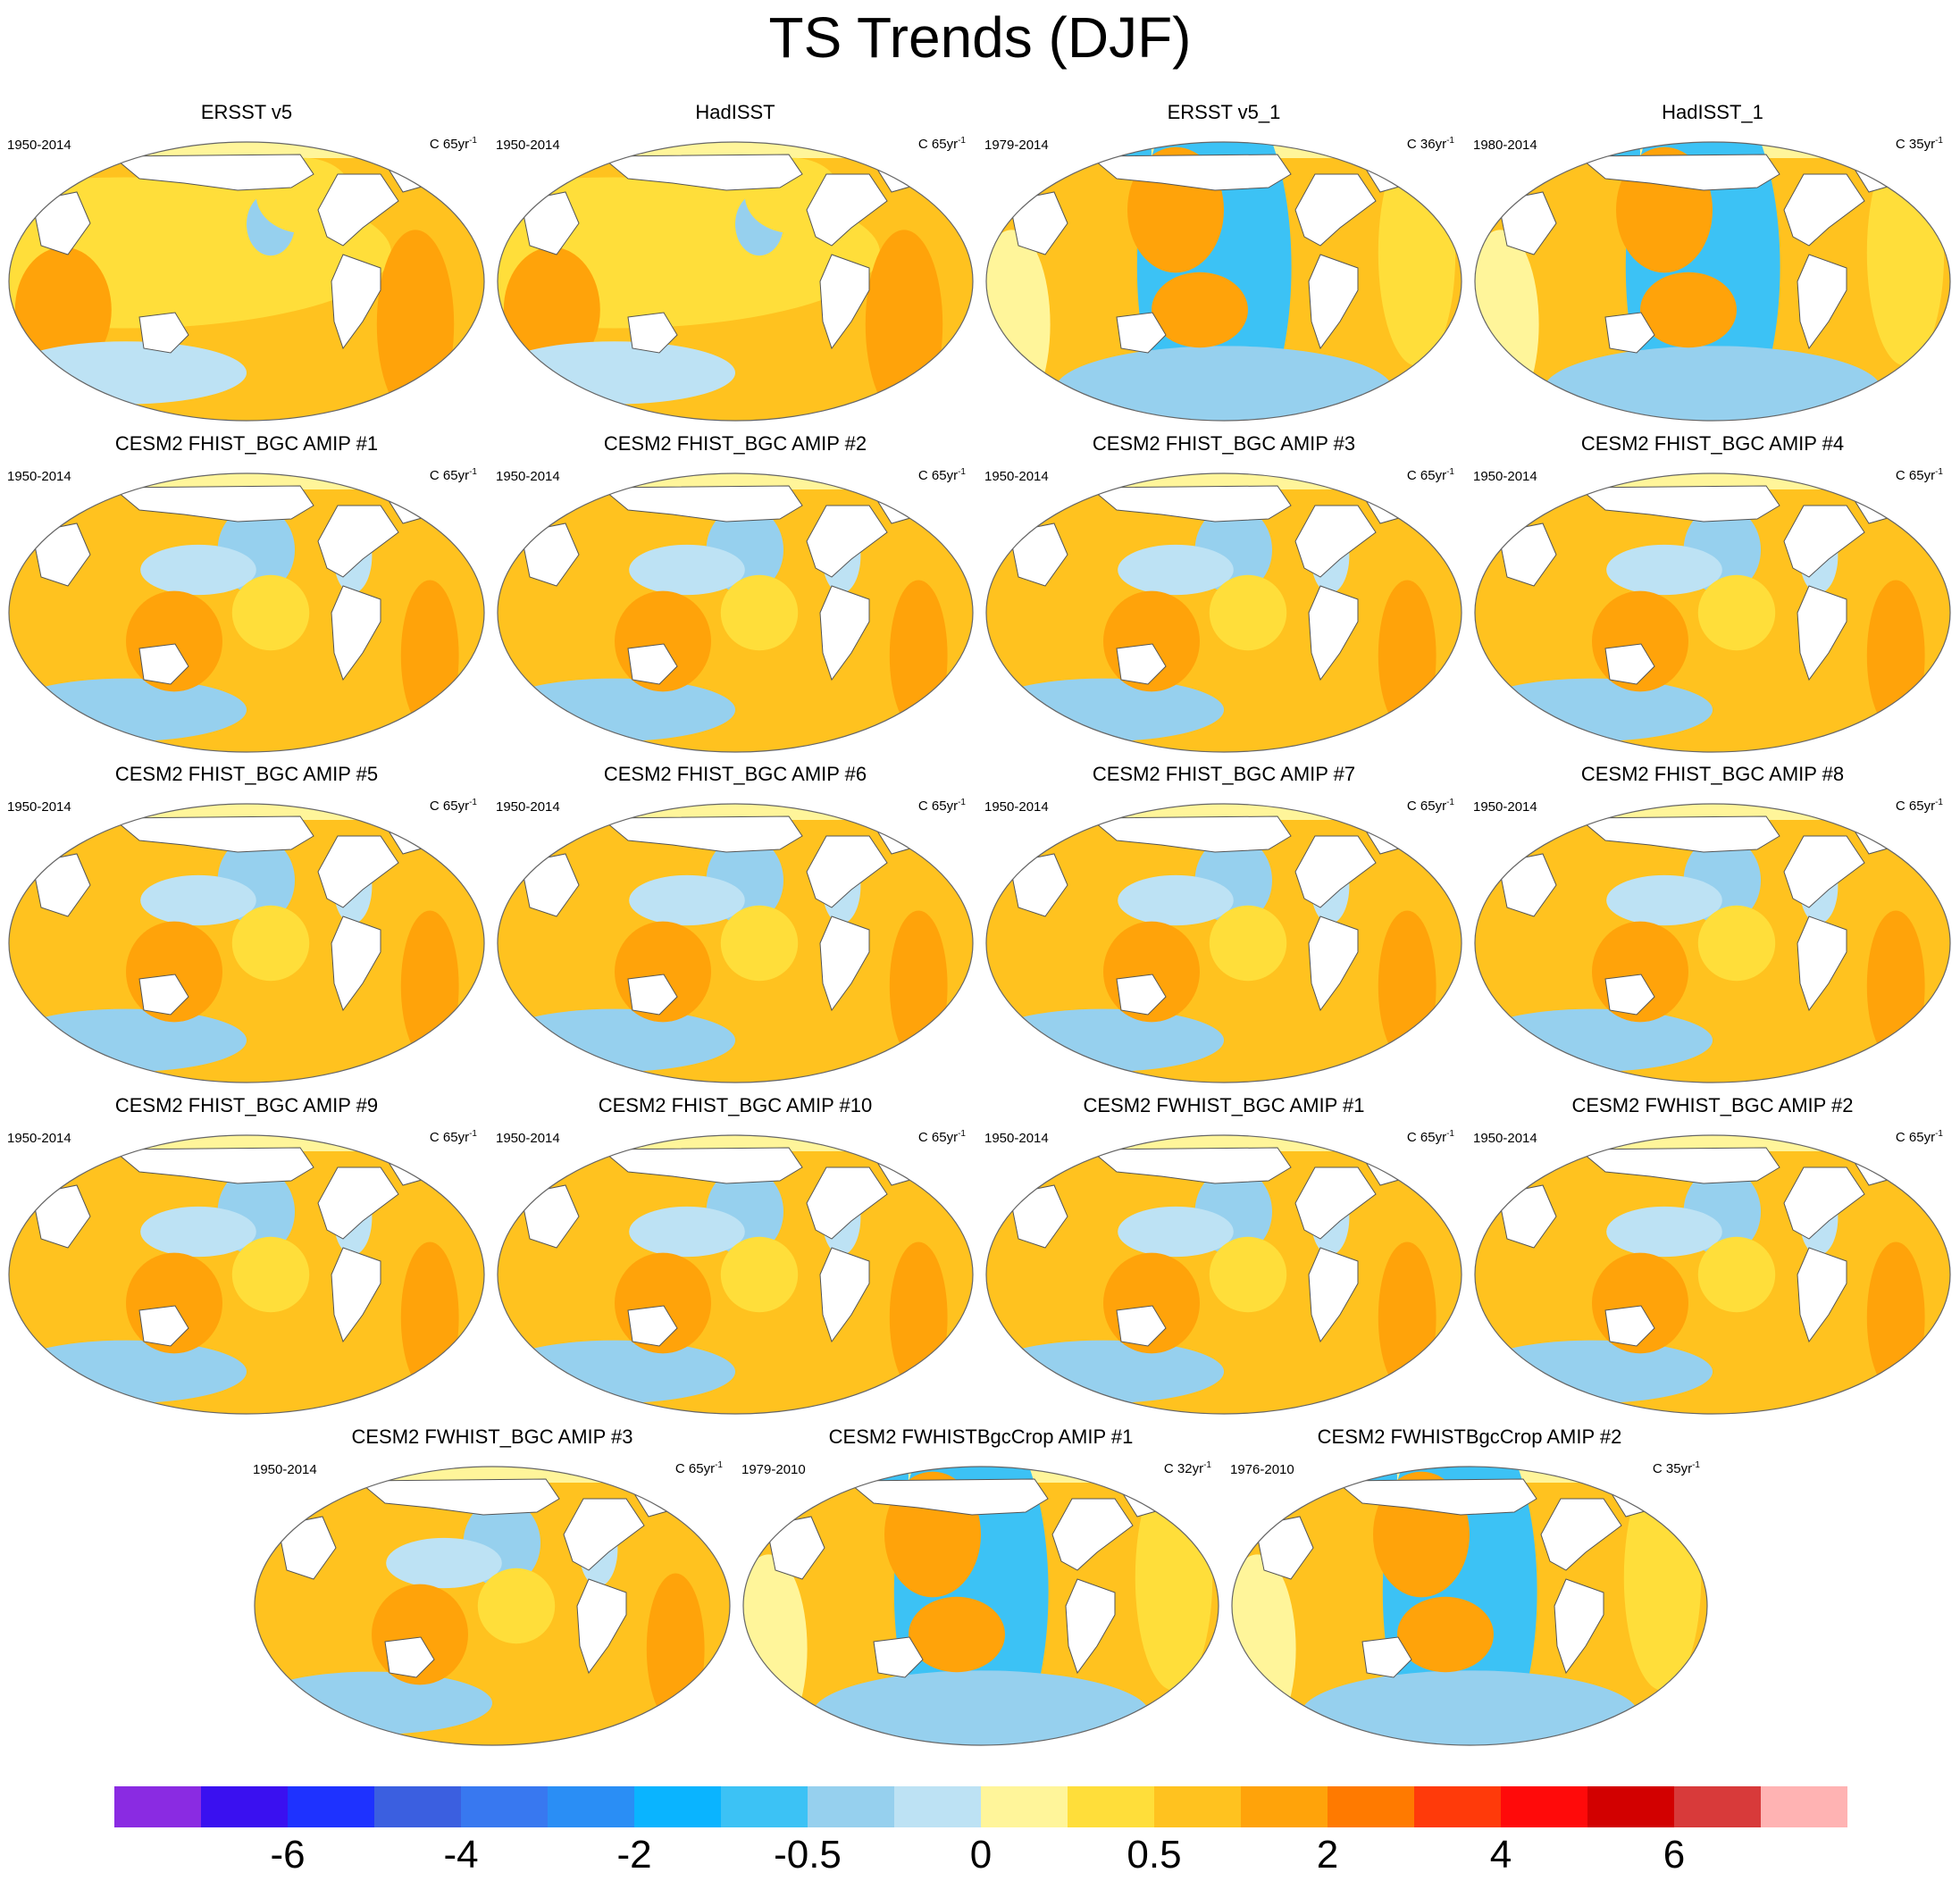 The height and width of the screenshot is (1881, 1960). I want to click on colorbar-label: 4, so click(1500, 1855).